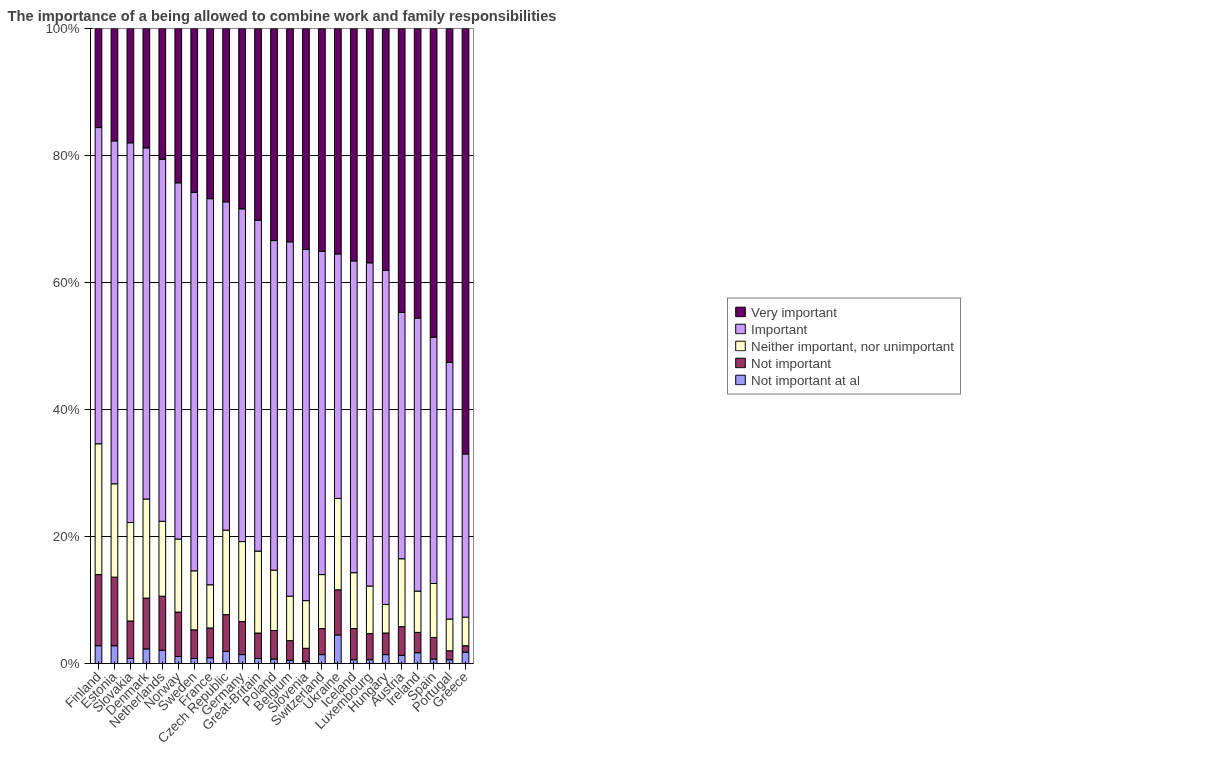 This screenshot has width=1219, height=758. I want to click on y-tick-label: 20%, so click(66, 536).